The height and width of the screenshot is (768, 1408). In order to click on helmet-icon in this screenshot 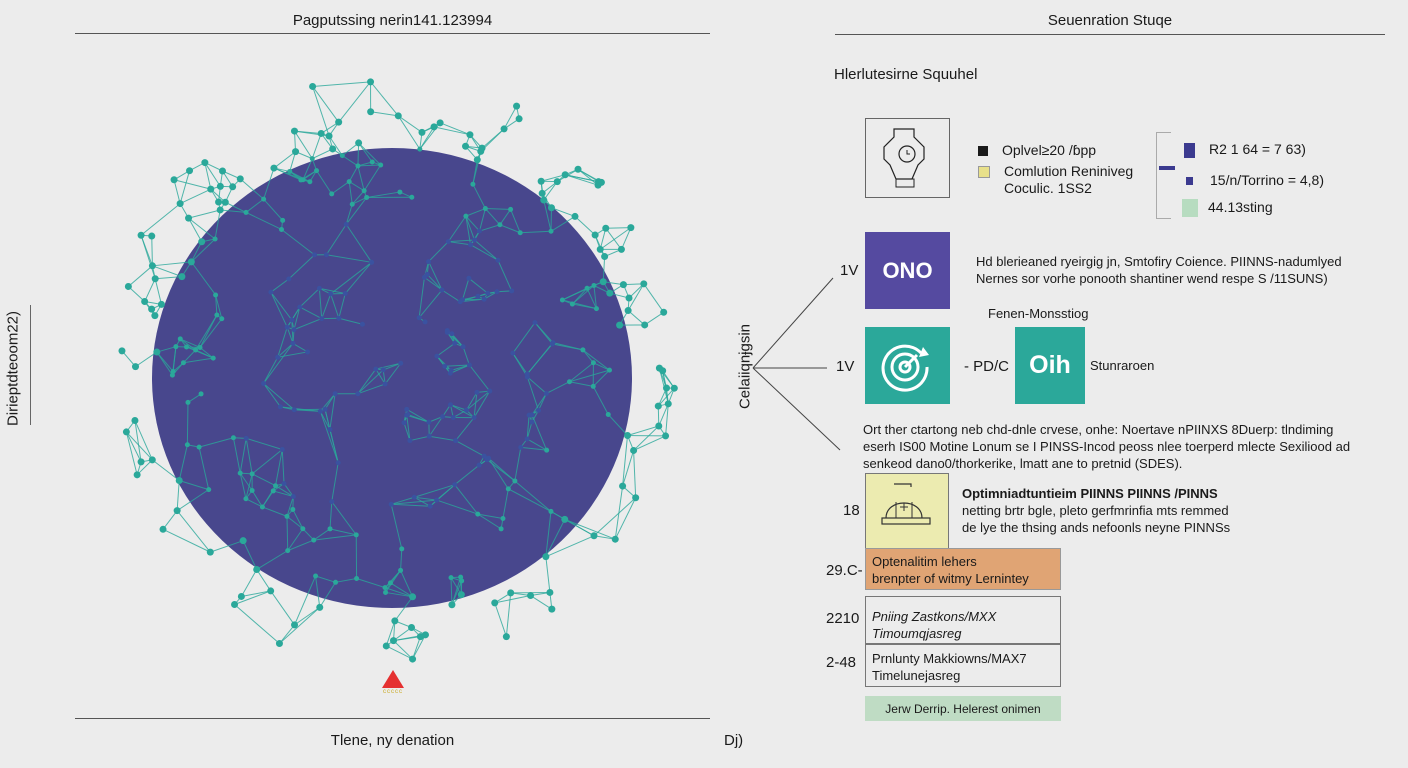, I will do `click(906, 504)`.